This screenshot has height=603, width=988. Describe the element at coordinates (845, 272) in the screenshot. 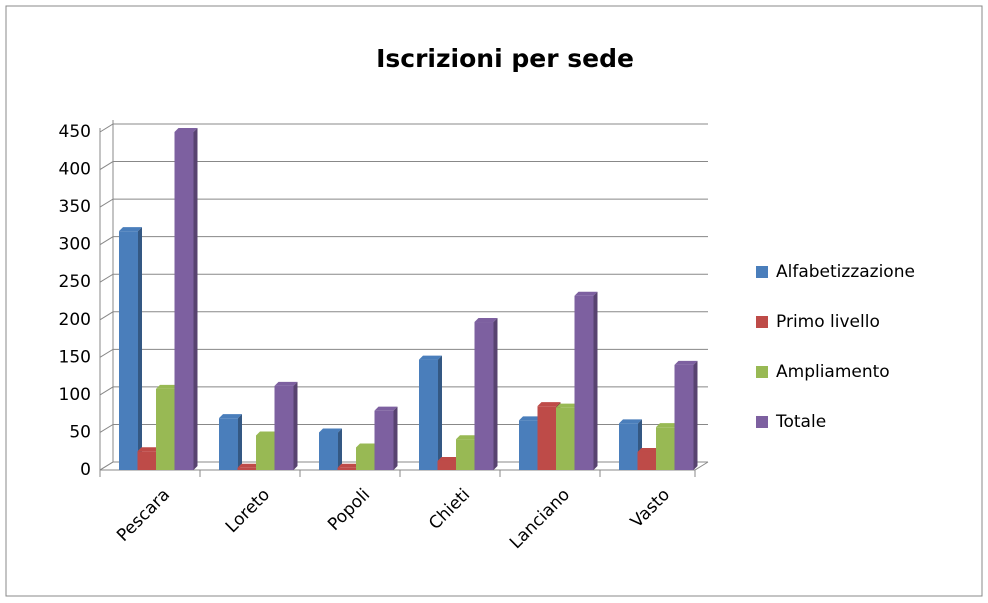

I see `legend-label: Alfabetizzazione` at that location.